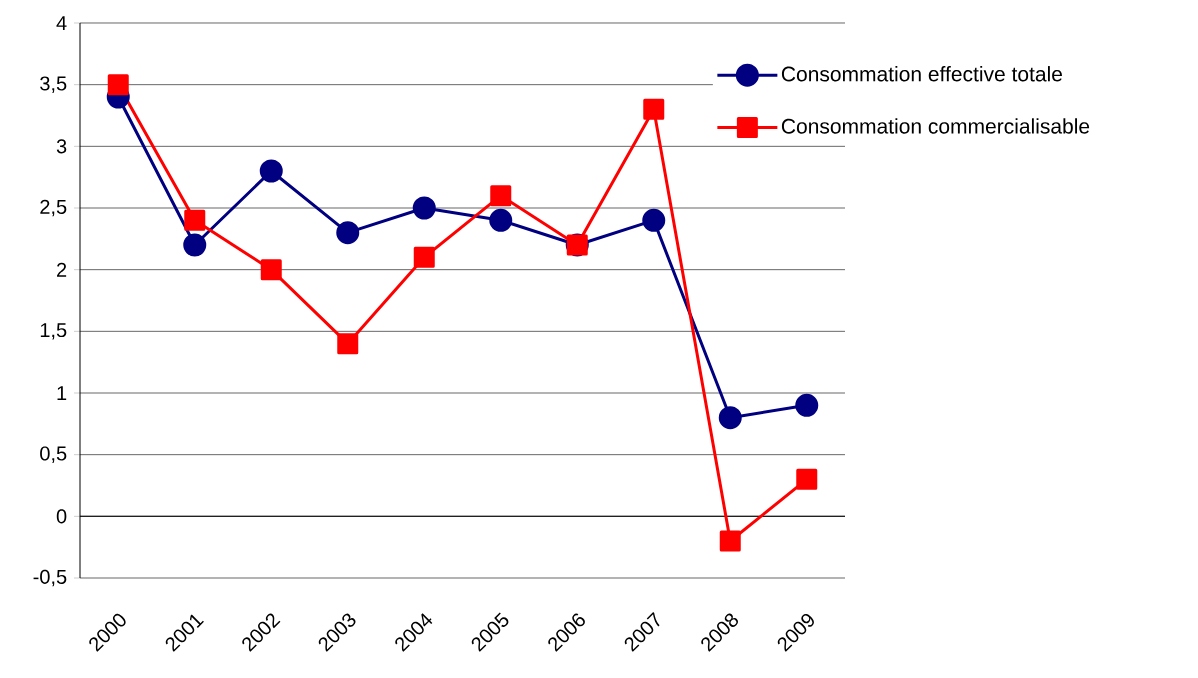 The height and width of the screenshot is (678, 1198). I want to click on y-tick-label: -0,5, so click(50, 578).